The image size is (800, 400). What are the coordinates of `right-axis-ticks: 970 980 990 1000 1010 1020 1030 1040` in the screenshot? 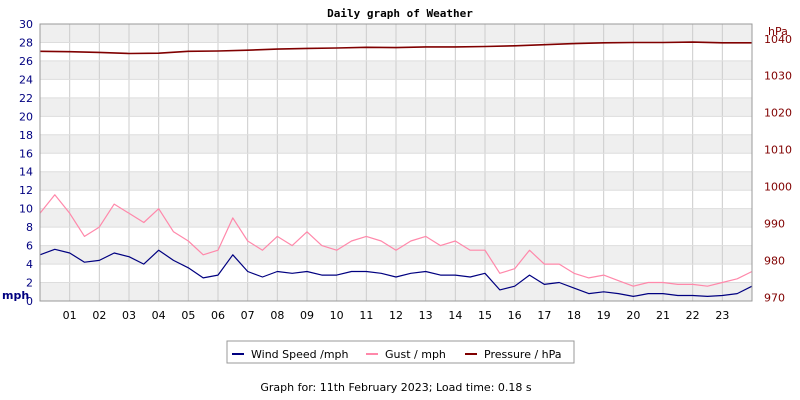 It's located at (778, 169).